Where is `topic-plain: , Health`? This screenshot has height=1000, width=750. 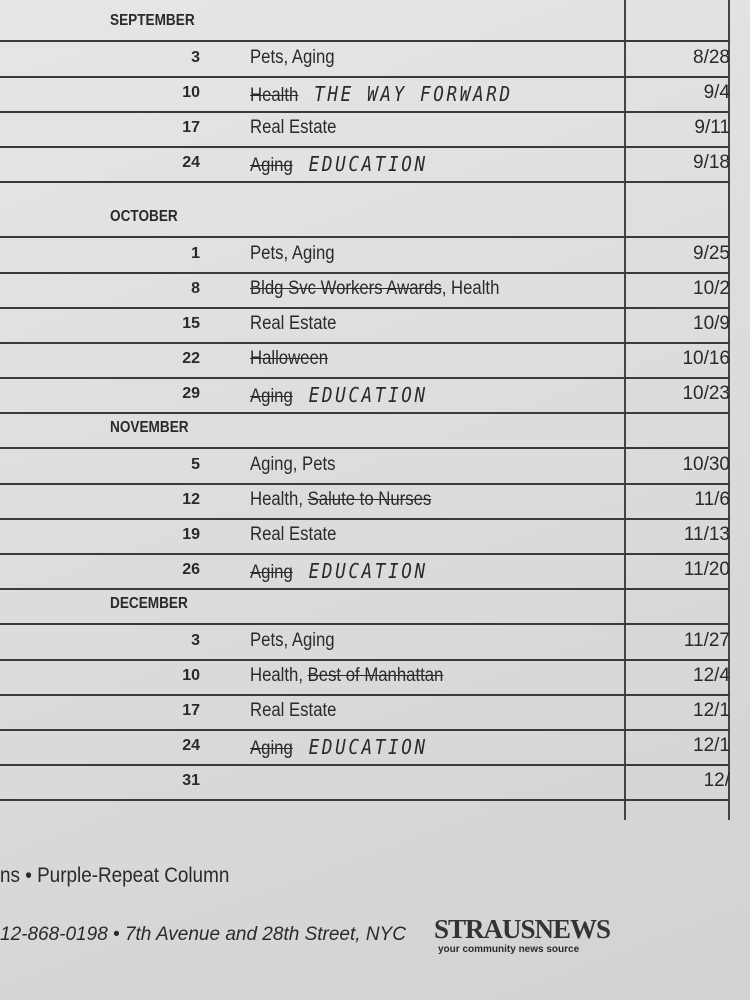
topic-plain: , Health is located at coordinates (470, 288).